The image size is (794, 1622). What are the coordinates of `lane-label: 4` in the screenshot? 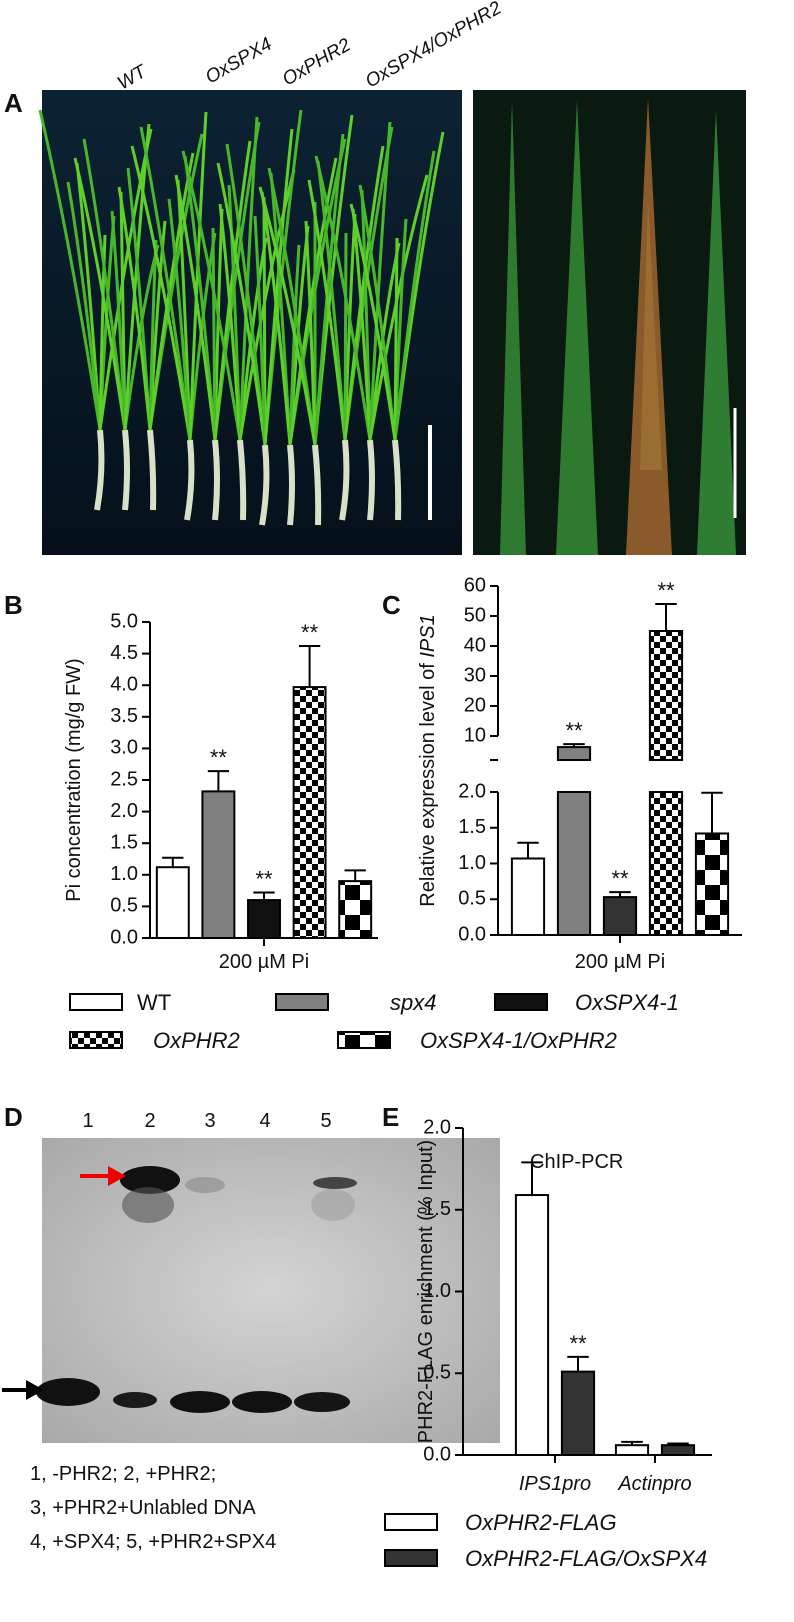 It's located at (264, 1121).